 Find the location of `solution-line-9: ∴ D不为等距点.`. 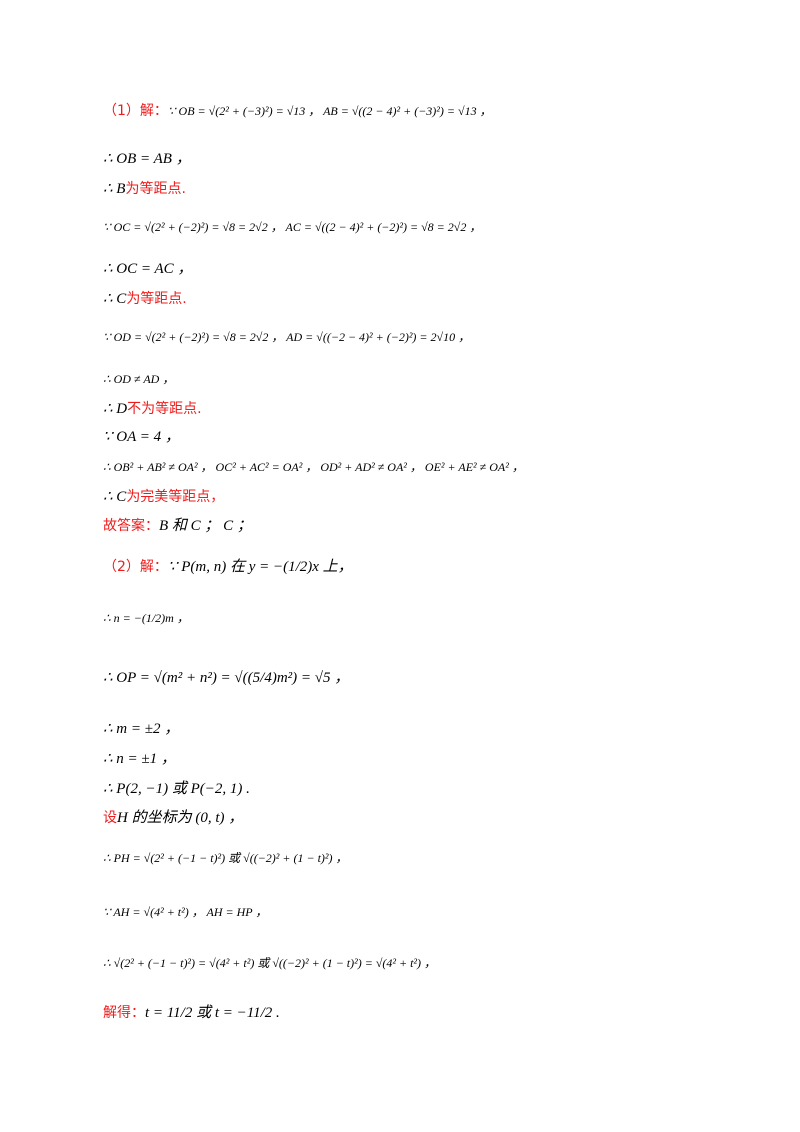

solution-line-9: ∴ D不为等距点. is located at coordinates (152, 409).